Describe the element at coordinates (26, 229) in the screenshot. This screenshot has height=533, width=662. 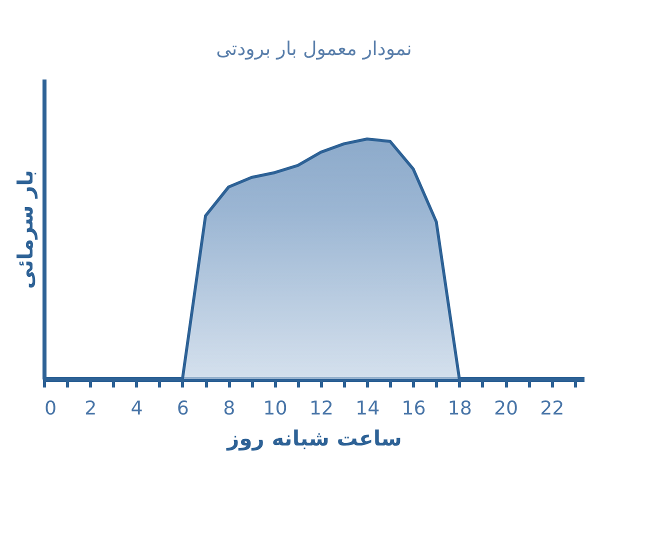
I see `y-axis-title: بار سرمائی` at that location.